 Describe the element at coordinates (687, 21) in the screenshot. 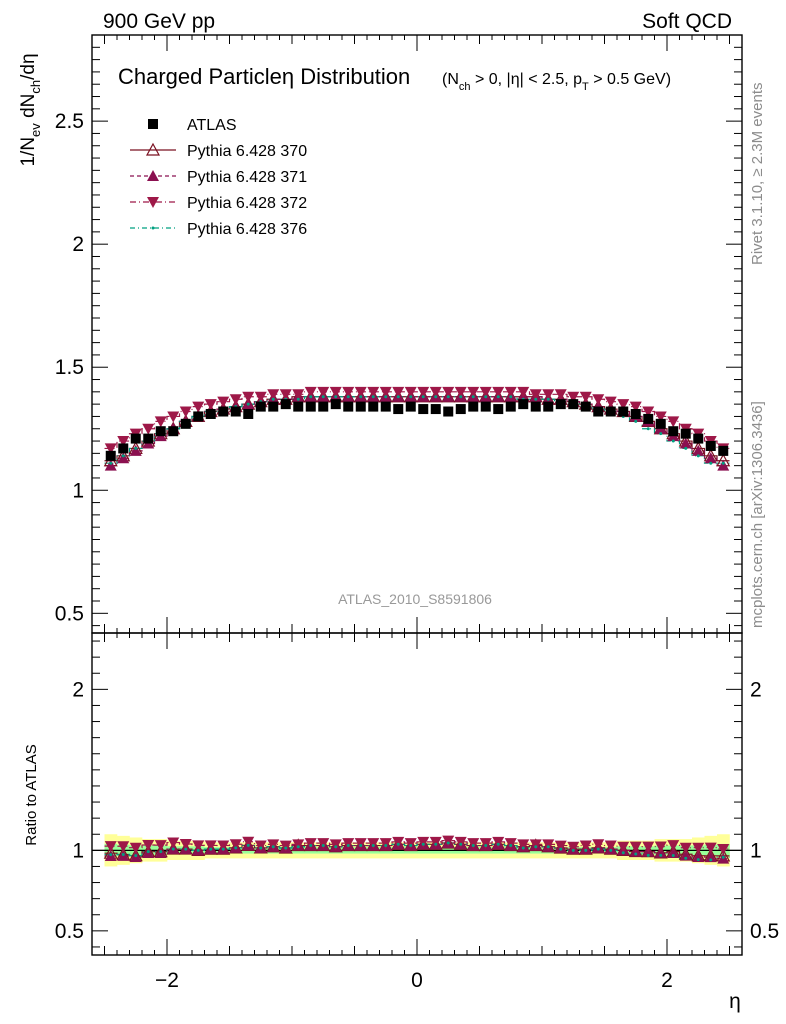

I see `header-category-label: Soft QCD` at that location.